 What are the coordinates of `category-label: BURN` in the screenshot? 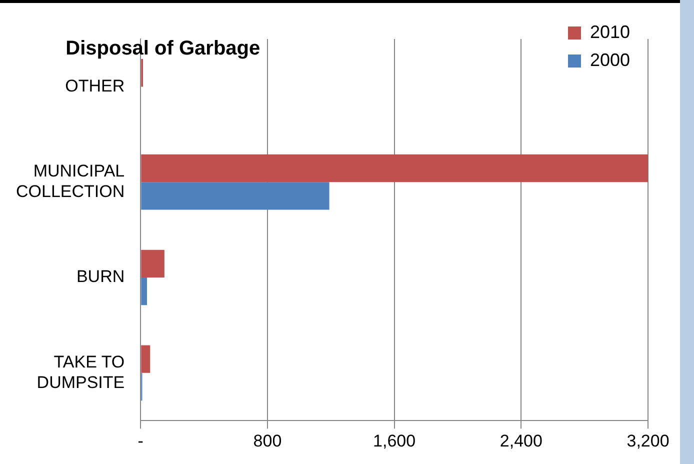 It's located at (100, 276).